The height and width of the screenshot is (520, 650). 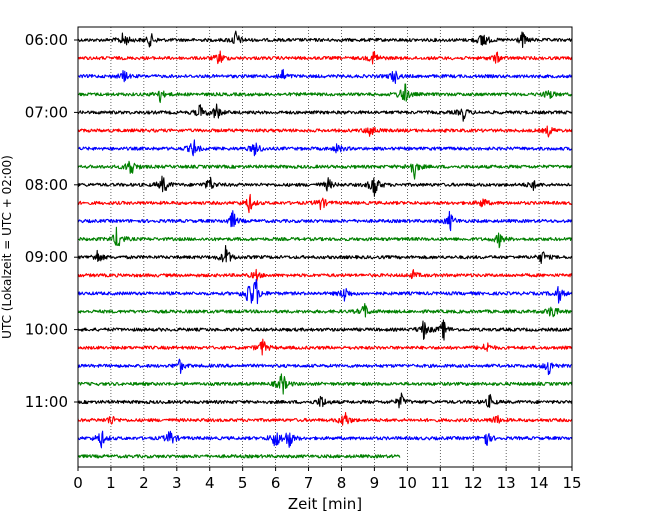 What do you see at coordinates (177, 483) in the screenshot?
I see `x-tick-label: 3` at bounding box center [177, 483].